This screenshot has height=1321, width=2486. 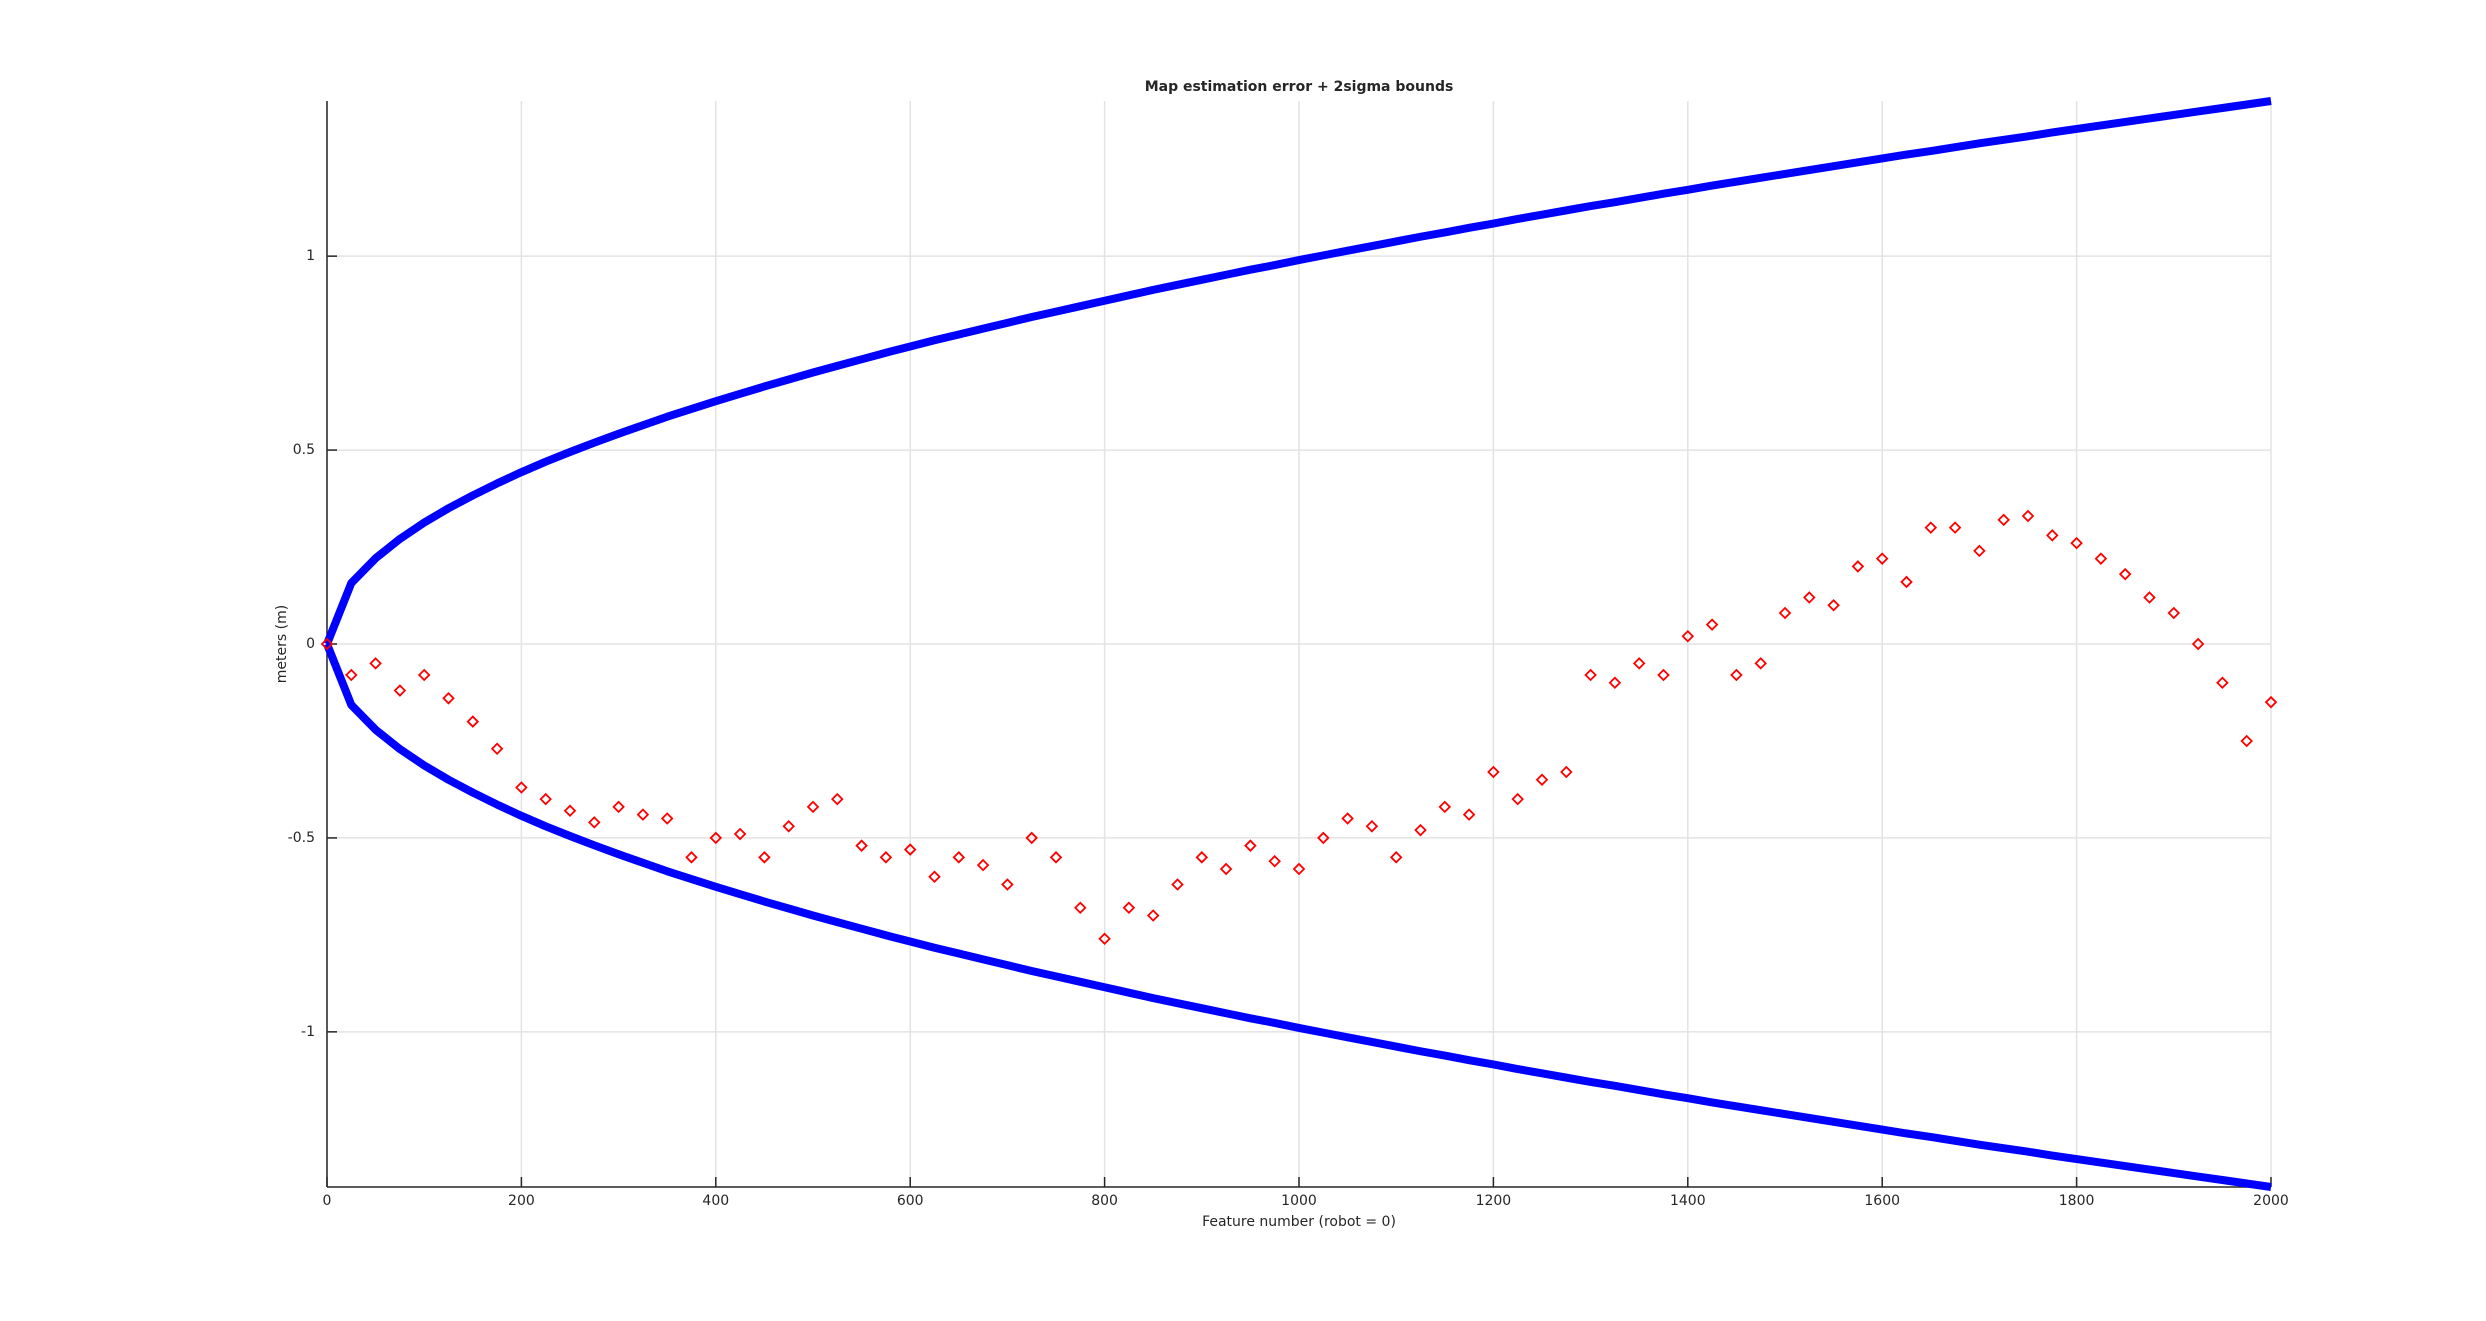 I want to click on y-tick-label: 0, so click(x=310, y=644).